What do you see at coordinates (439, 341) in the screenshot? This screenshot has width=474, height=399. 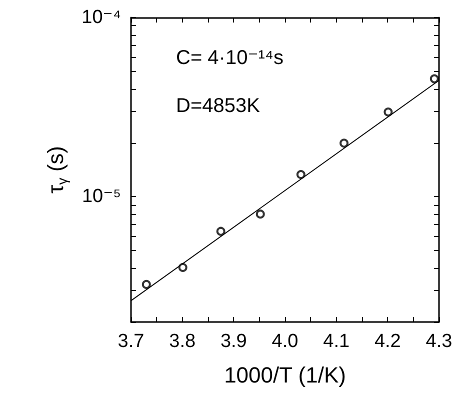 I see `x-tick-label: 4.3` at bounding box center [439, 341].